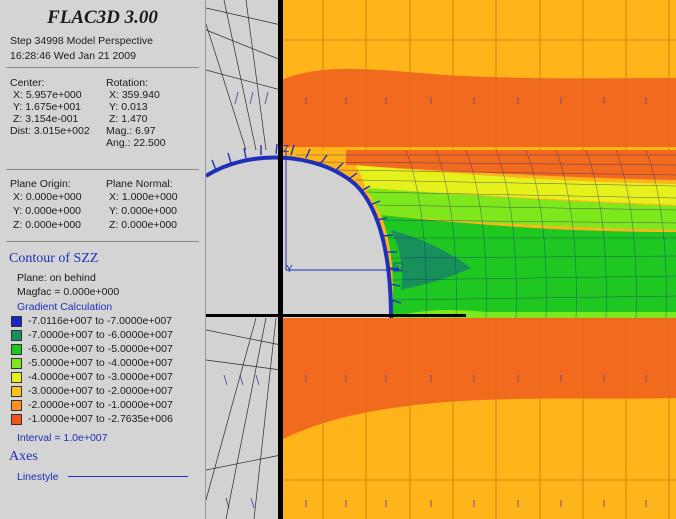  I want to click on app-title: FLAC3D 3.00, so click(102, 17).